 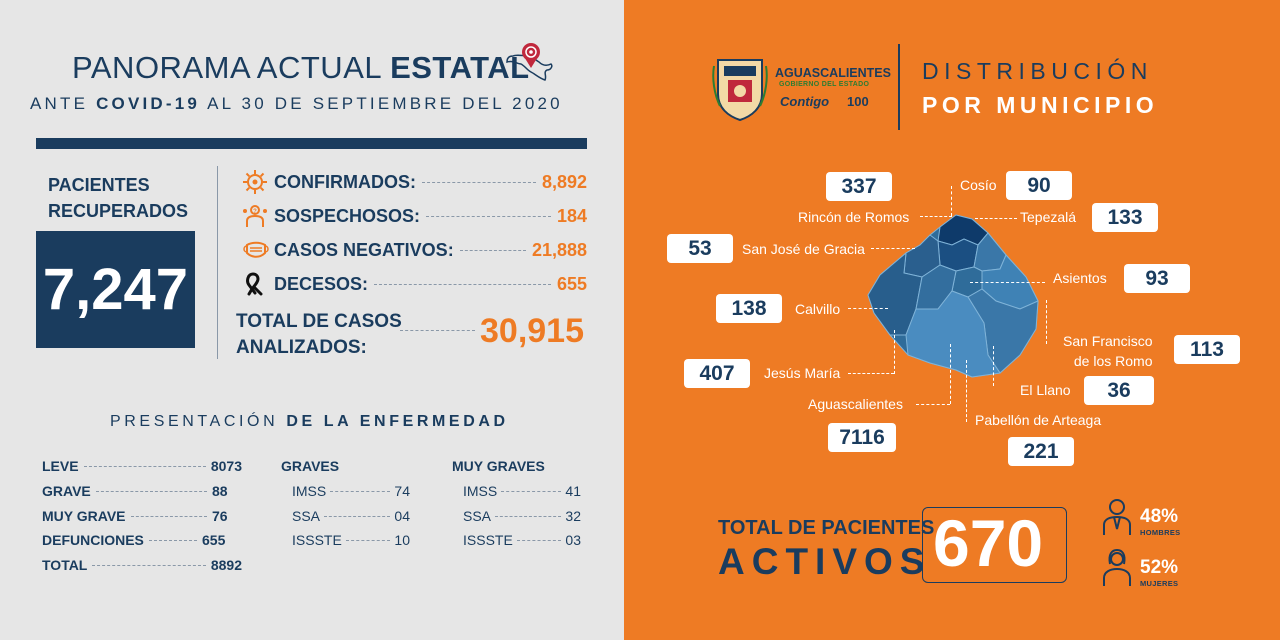 What do you see at coordinates (65, 565) in the screenshot?
I see `severity-label: TOTAL` at bounding box center [65, 565].